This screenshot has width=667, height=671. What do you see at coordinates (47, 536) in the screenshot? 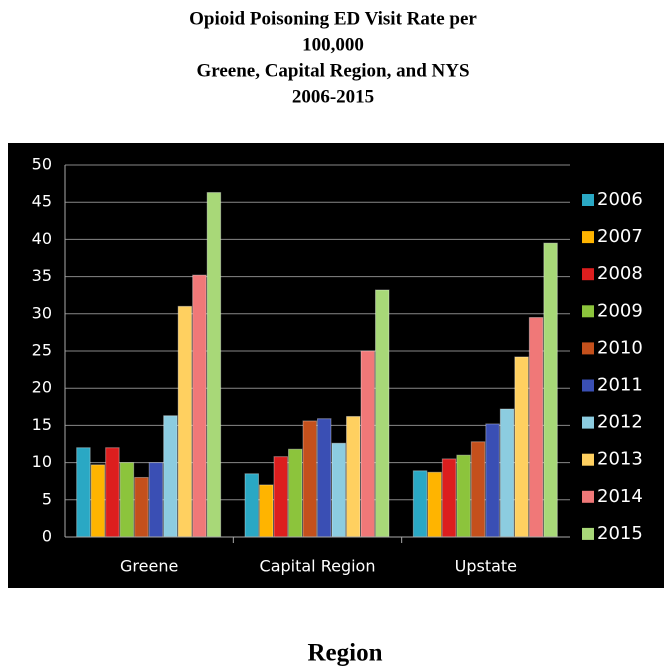
I see `y-tick-label: 0` at bounding box center [47, 536].